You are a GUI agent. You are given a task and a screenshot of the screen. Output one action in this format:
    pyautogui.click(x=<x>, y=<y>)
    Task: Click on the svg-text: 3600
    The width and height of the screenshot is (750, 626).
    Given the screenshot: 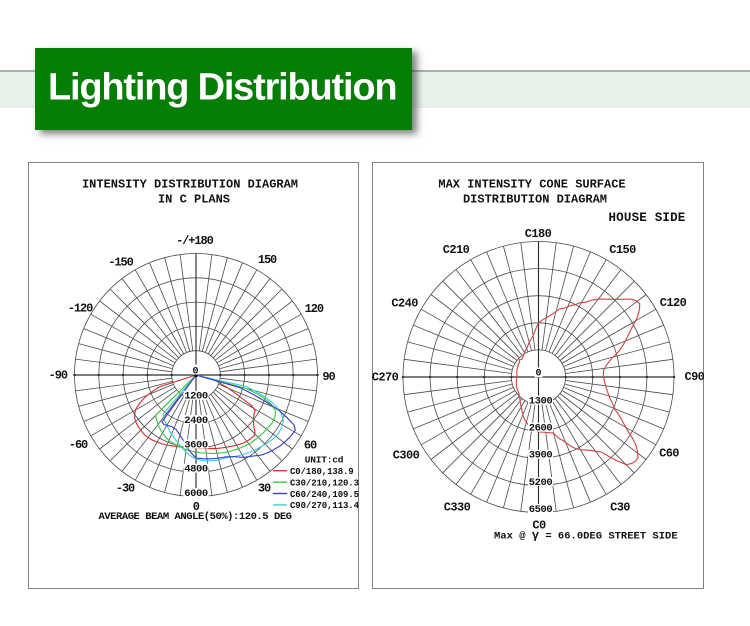 What is the action you would take?
    pyautogui.click(x=196, y=445)
    